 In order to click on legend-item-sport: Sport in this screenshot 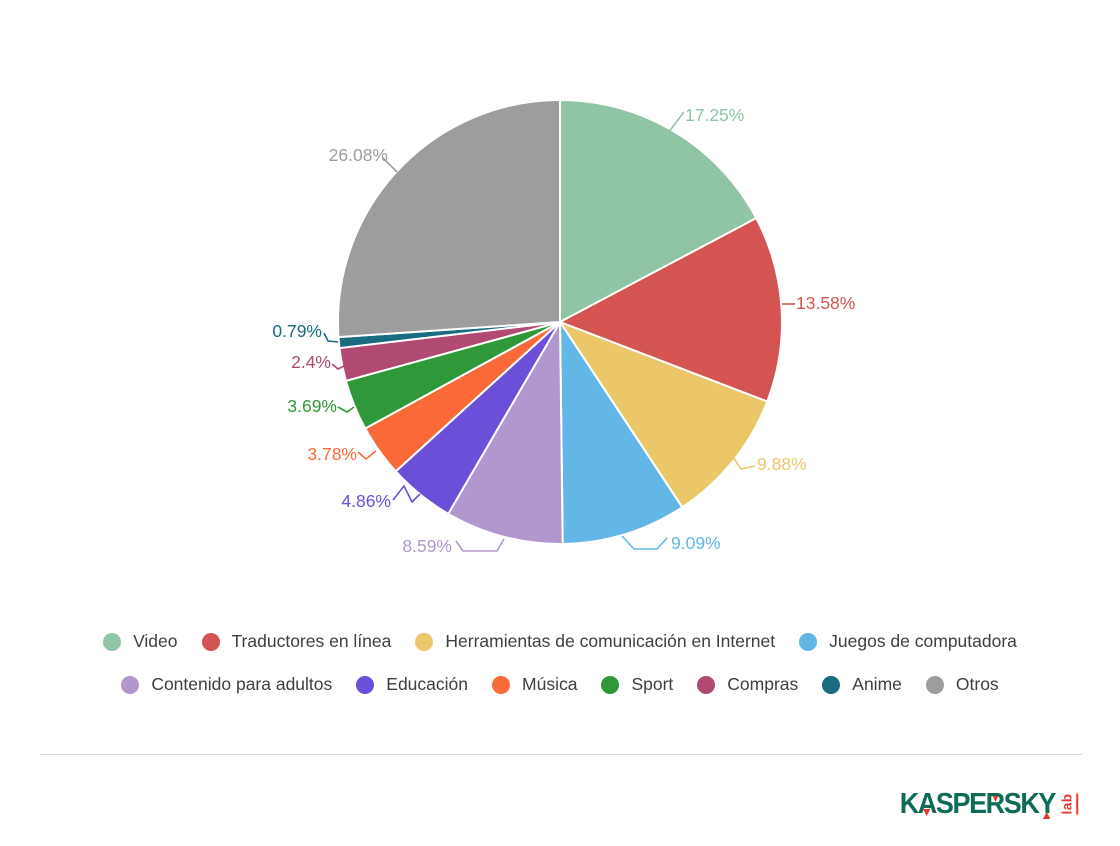, I will do `click(637, 685)`.